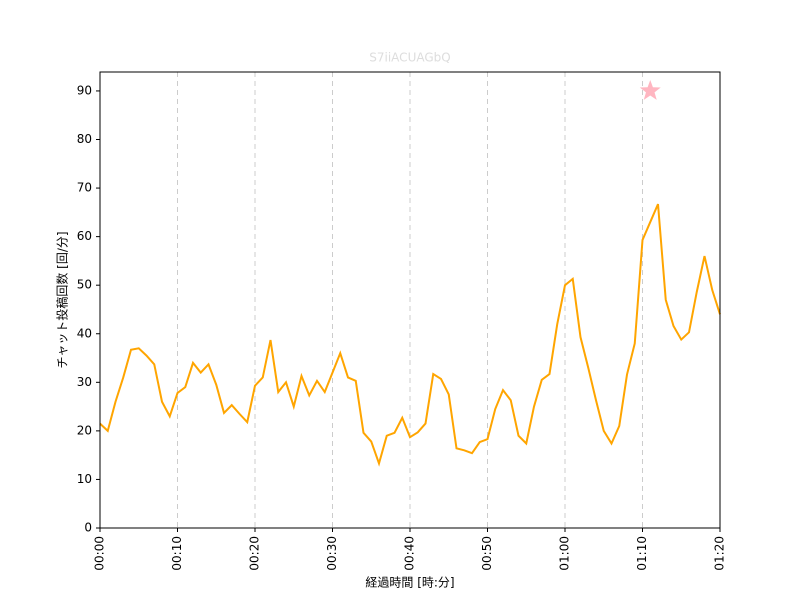  I want to click on y-tick-label: 40, so click(84, 333).